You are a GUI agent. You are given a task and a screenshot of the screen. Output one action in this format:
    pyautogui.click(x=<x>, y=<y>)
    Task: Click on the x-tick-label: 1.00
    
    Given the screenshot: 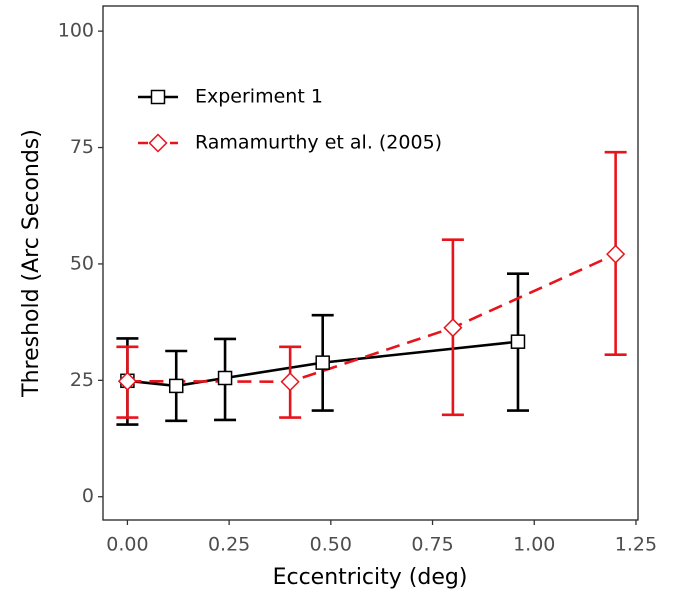 What is the action you would take?
    pyautogui.click(x=534, y=545)
    